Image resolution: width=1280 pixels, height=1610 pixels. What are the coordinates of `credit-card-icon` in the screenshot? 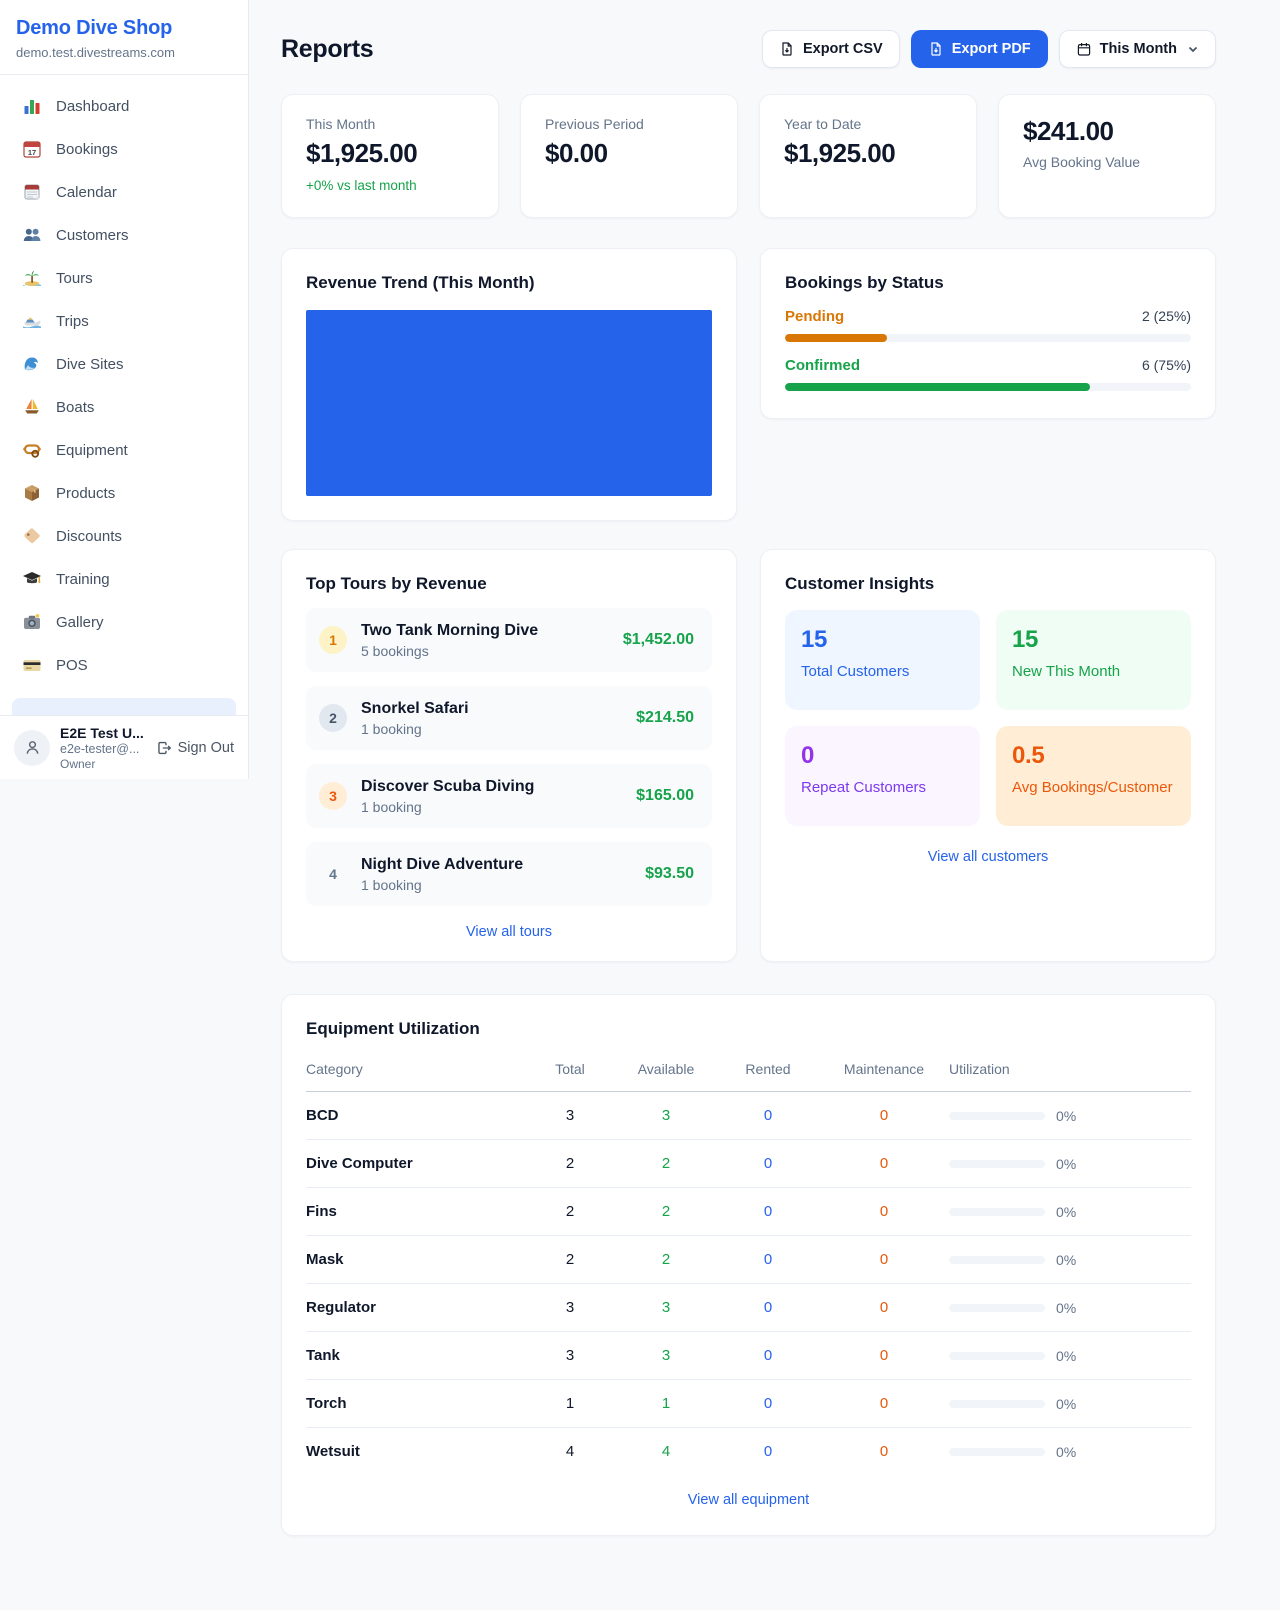 It's located at (32, 665).